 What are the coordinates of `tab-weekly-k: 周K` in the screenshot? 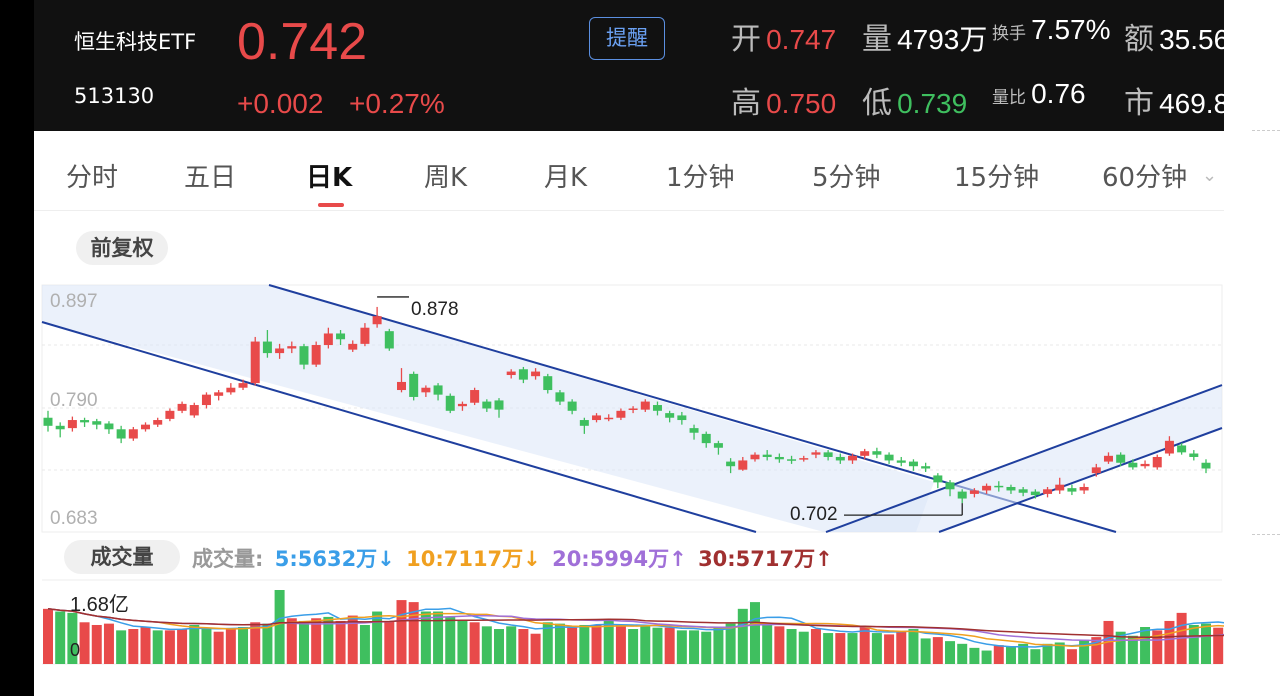 It's located at (446, 178).